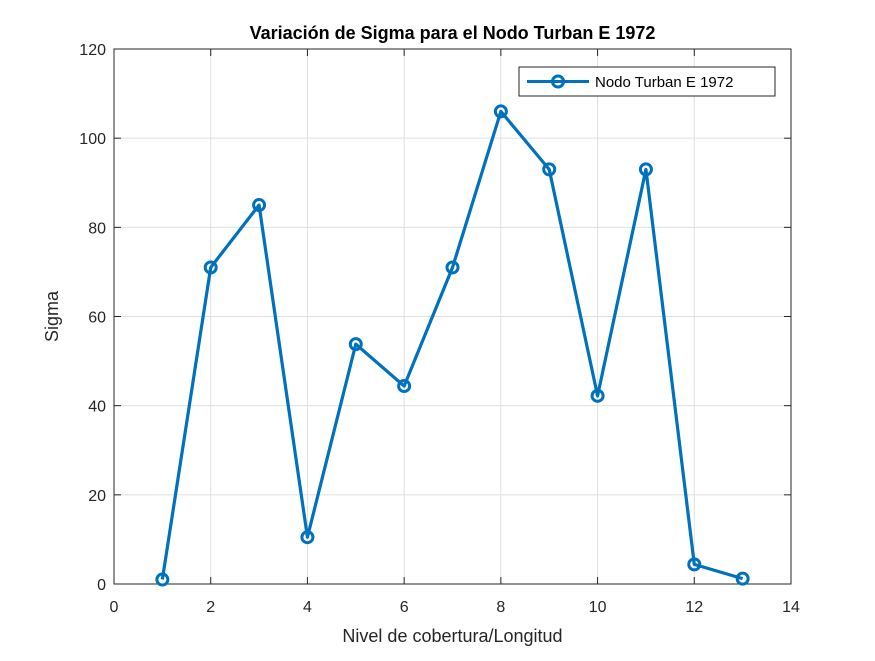 This screenshot has width=875, height=661. I want to click on x-axis-label: Nivel de cobertura/Longitud, so click(452, 636).